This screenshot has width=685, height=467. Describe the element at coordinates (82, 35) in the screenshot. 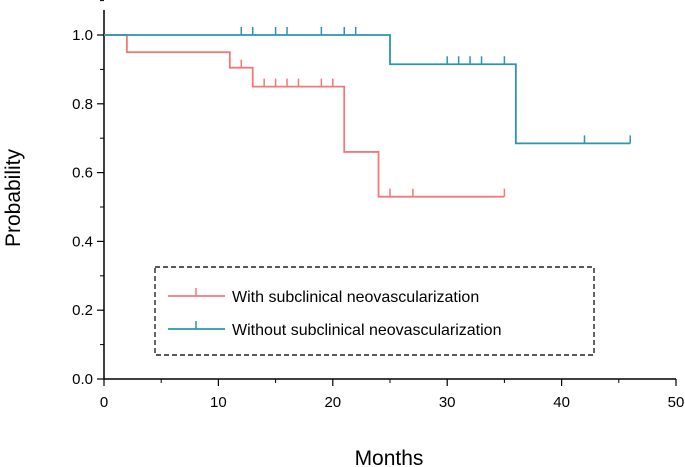

I see `y-tick-label: 1.0` at that location.